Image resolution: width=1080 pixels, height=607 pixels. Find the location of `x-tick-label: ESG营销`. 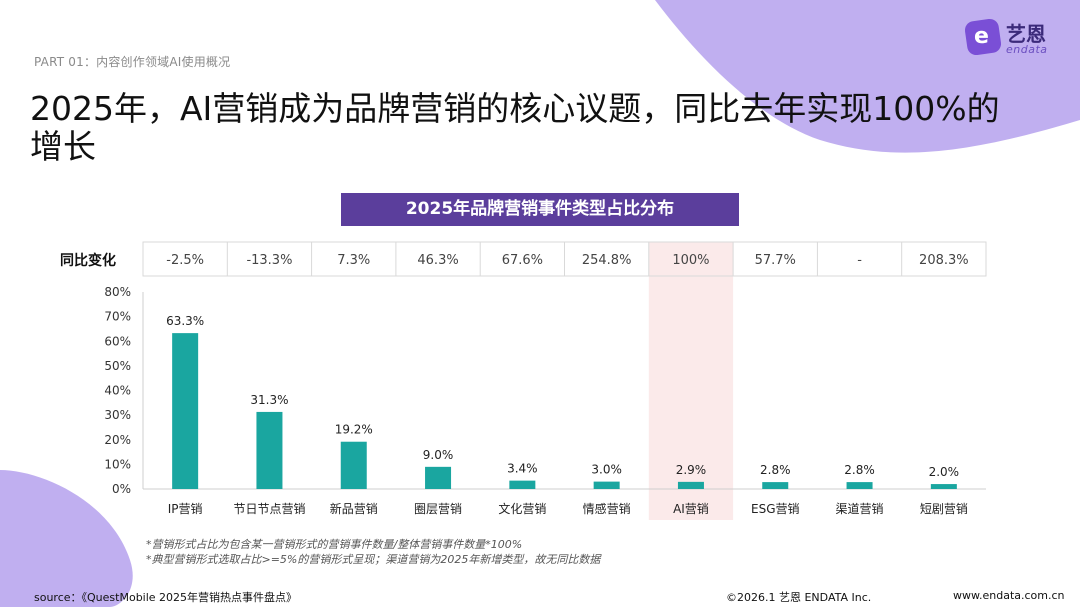

x-tick-label: ESG营销 is located at coordinates (775, 509).